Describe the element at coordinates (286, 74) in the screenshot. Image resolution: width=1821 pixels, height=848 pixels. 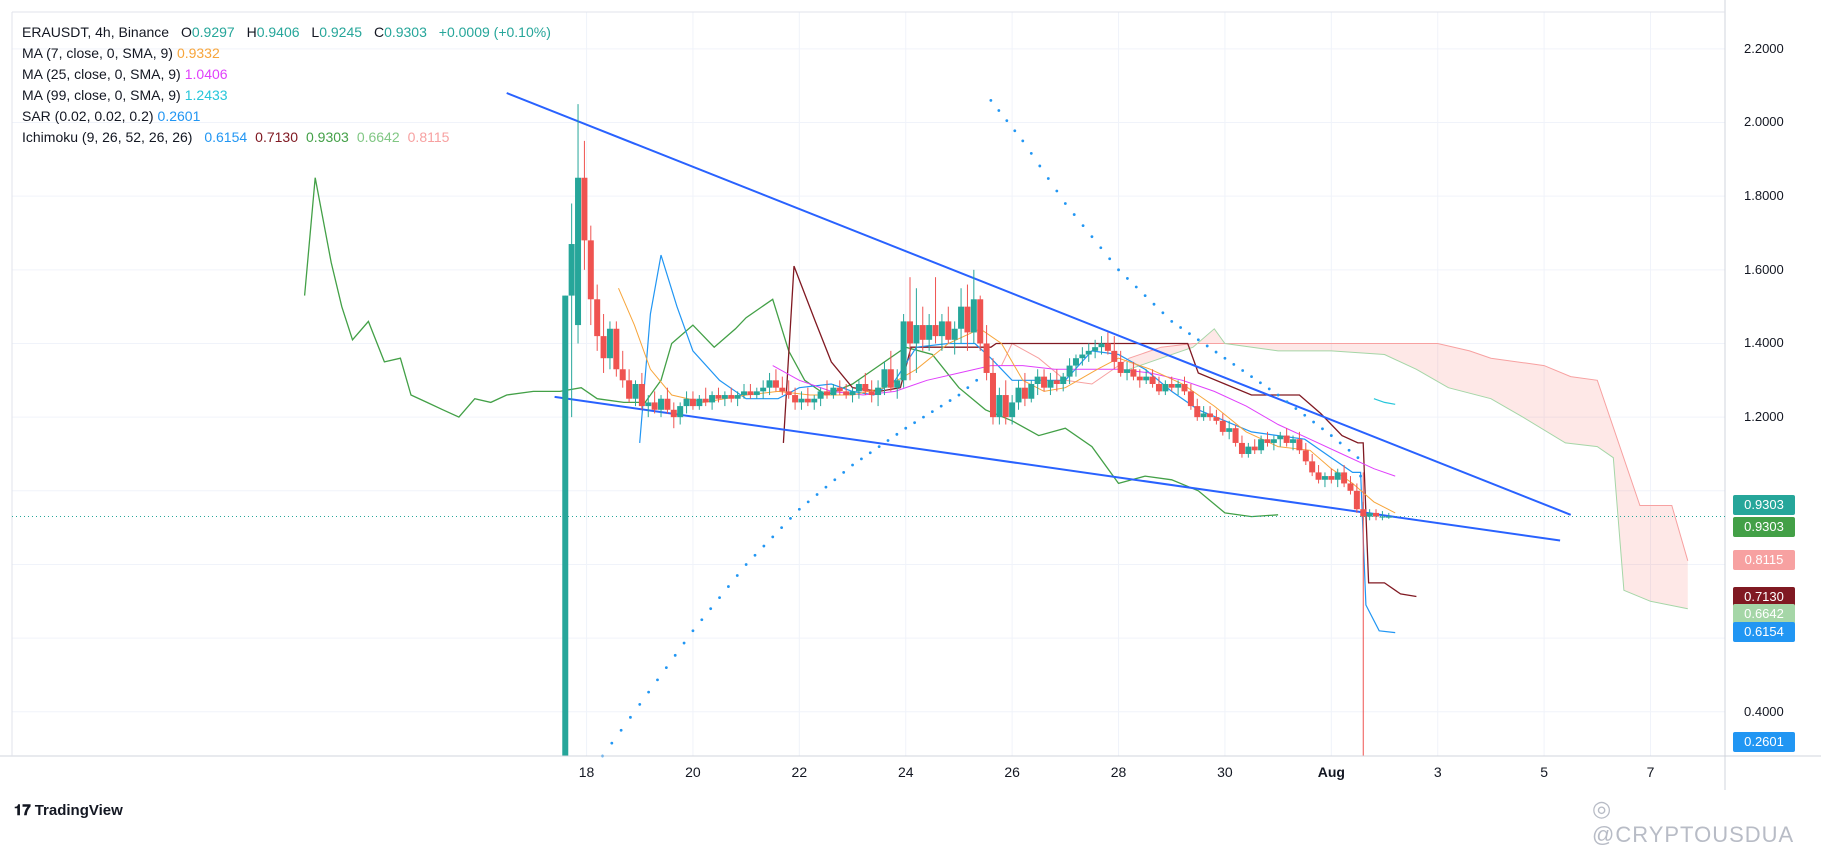
I see `indicator-row: MA (25, close, 0, SMA, 9) 1.0406` at that location.